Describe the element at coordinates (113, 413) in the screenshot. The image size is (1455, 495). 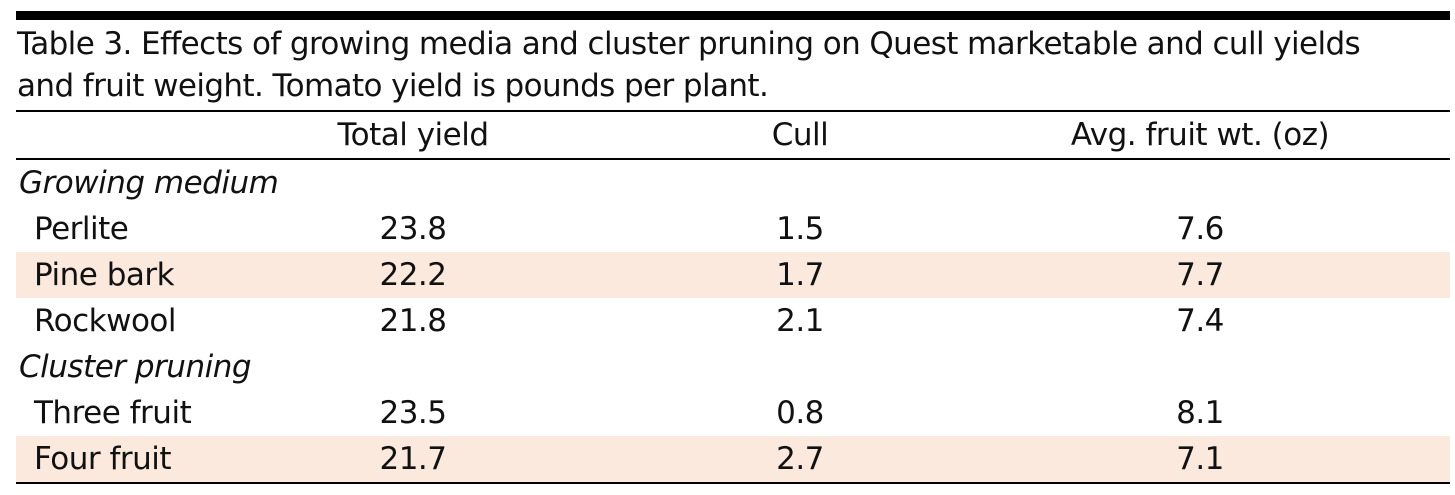
I see `row-label: Three fruit` at that location.